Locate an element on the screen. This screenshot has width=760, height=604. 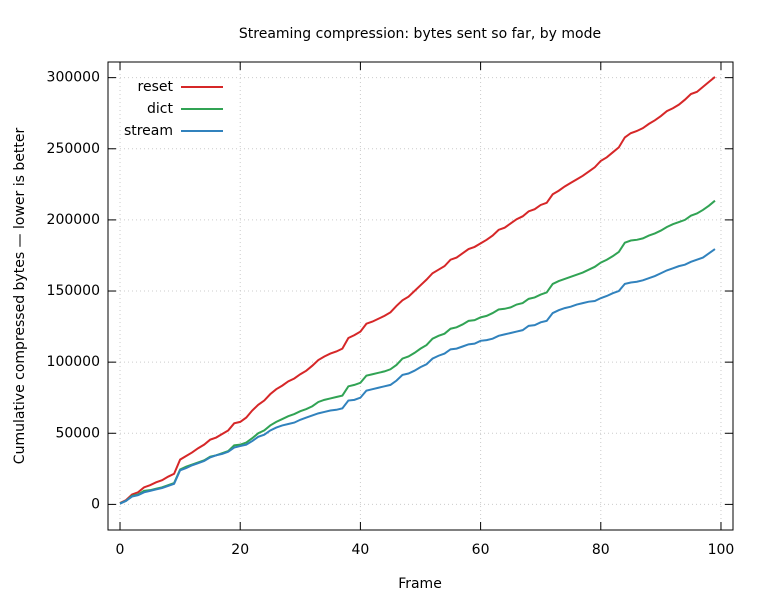
legend-label: reset is located at coordinates (156, 87).